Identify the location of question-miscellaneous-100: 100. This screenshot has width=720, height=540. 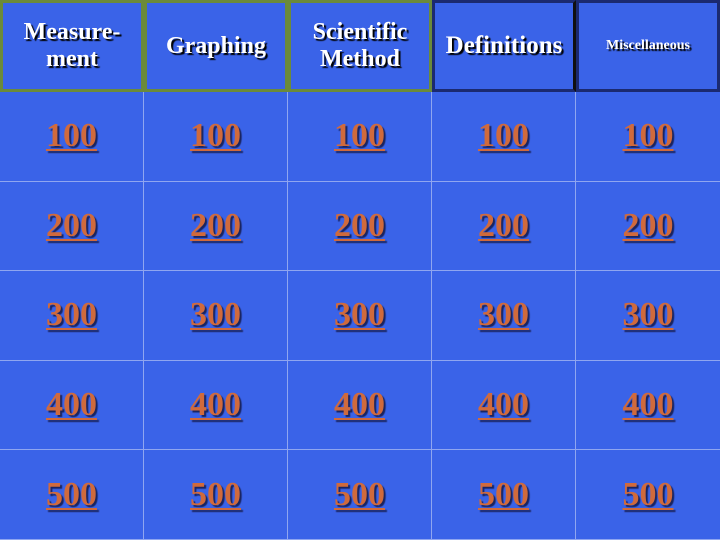
(648, 137).